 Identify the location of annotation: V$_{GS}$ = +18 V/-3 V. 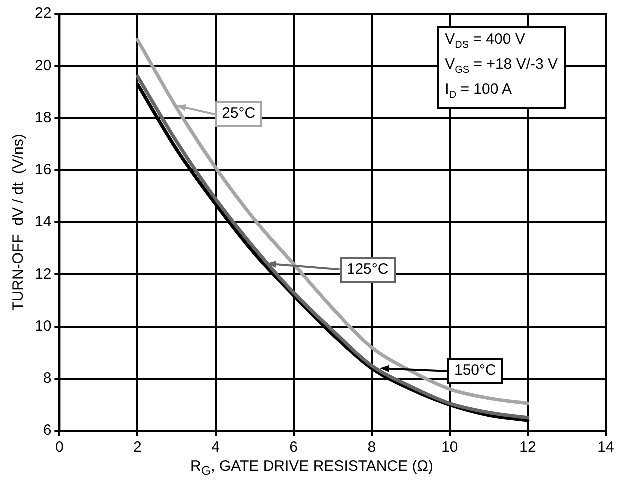
(501, 66).